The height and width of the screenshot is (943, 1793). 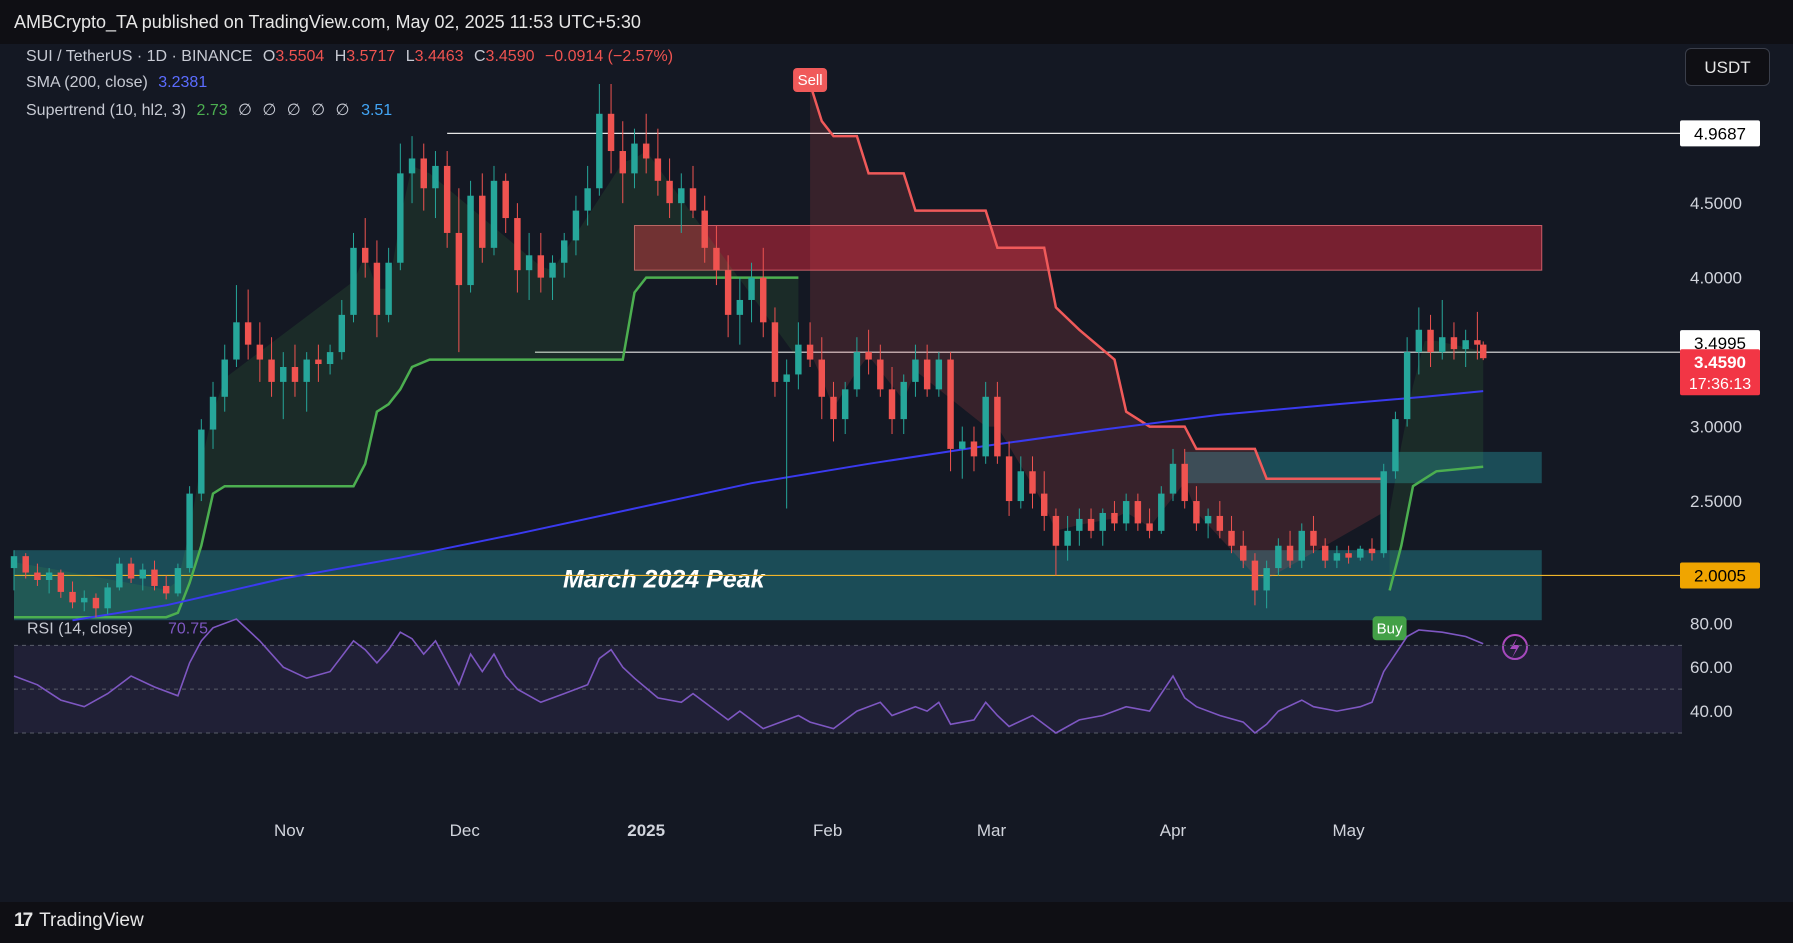 I want to click on alert-lightning-icon, so click(x=1515, y=647).